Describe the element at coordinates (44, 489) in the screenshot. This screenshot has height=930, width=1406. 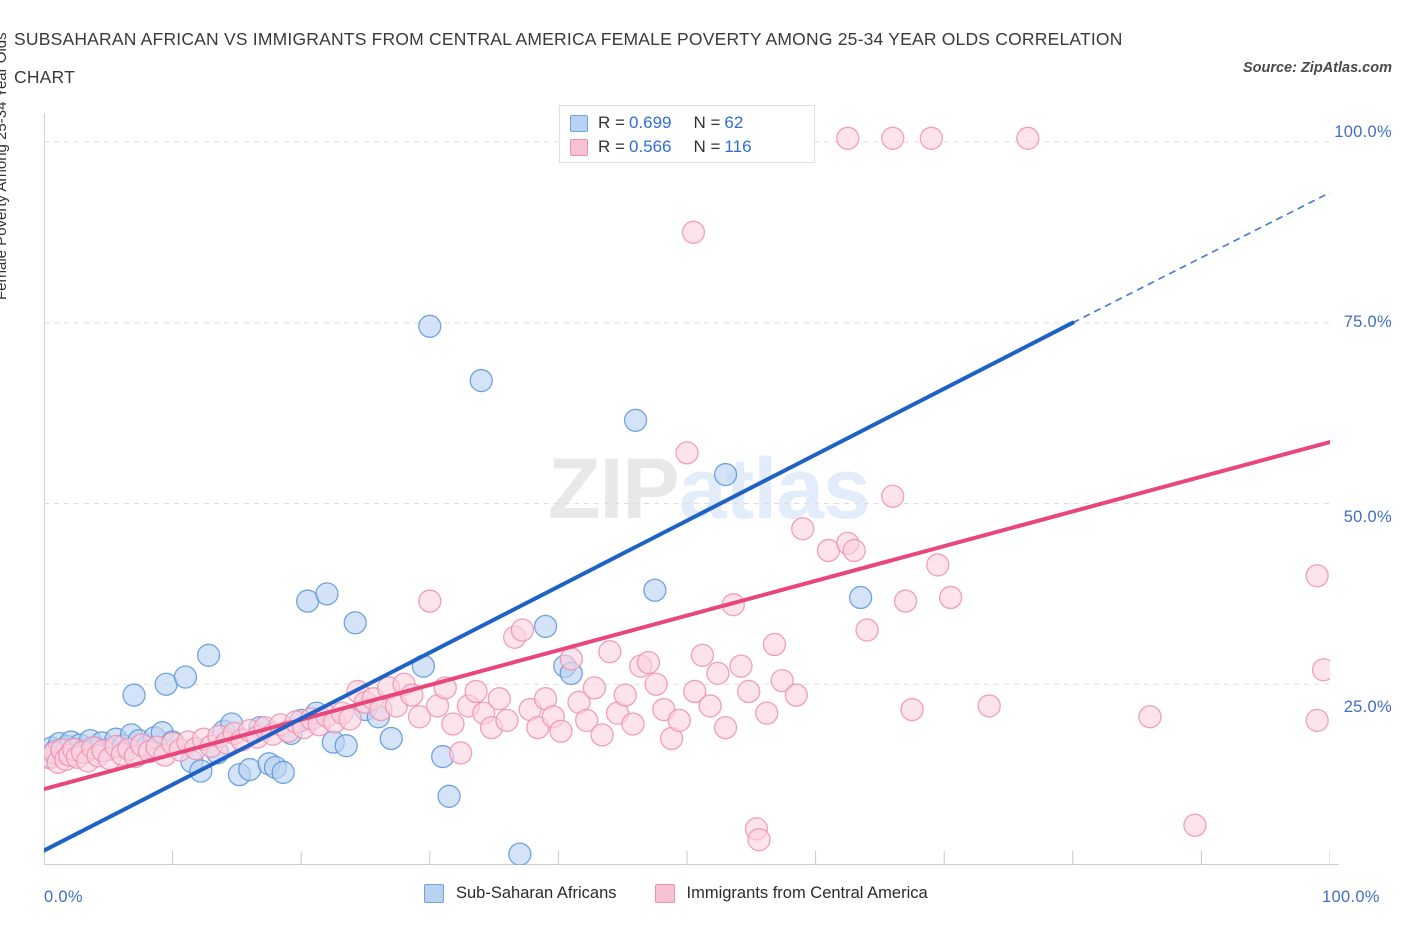
I see `y-axis-line` at that location.